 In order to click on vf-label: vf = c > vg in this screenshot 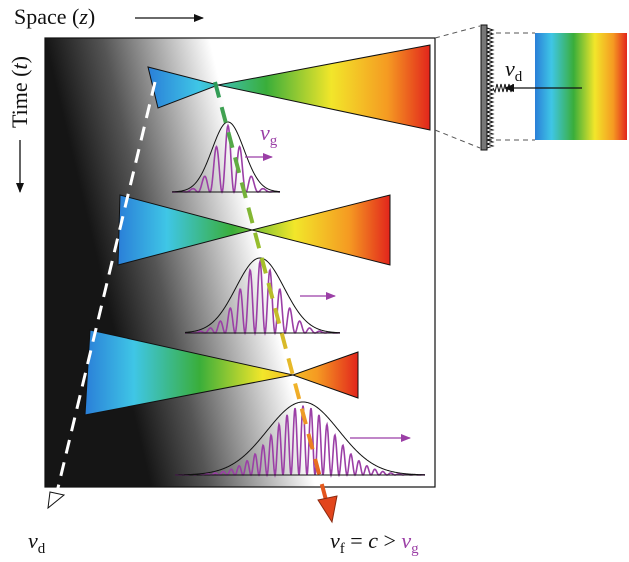, I will do `click(374, 542)`.